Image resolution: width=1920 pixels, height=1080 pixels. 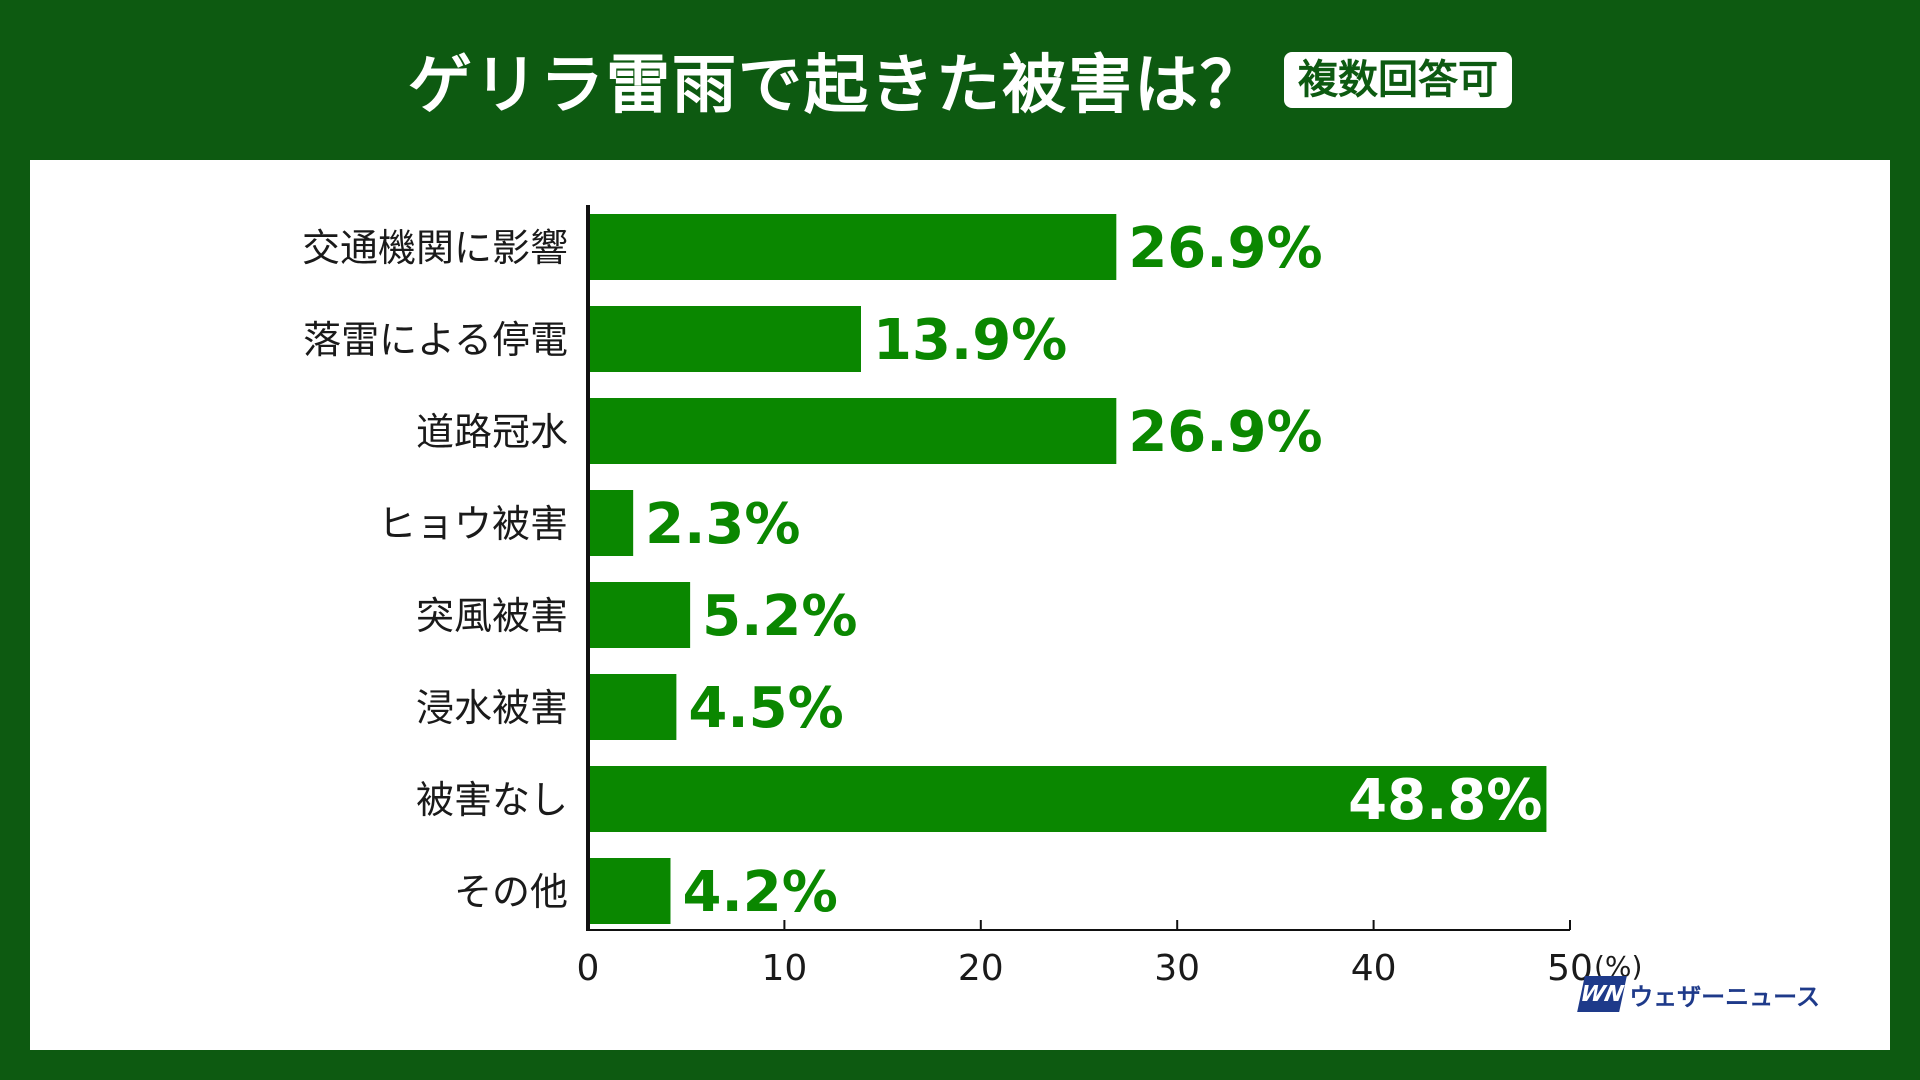 What do you see at coordinates (1225, 432) in the screenshot?
I see `value-label-3: 26.9%` at bounding box center [1225, 432].